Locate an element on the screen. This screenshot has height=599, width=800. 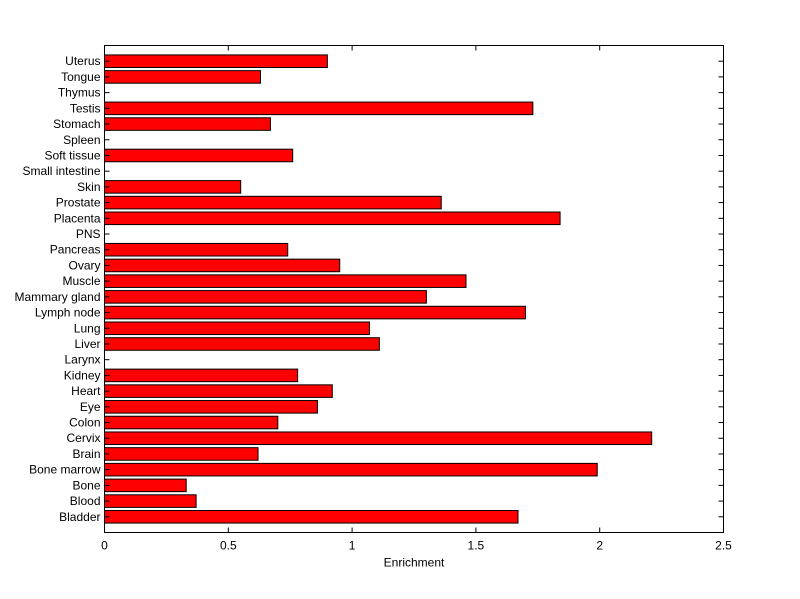
bar-testis is located at coordinates (319, 108).